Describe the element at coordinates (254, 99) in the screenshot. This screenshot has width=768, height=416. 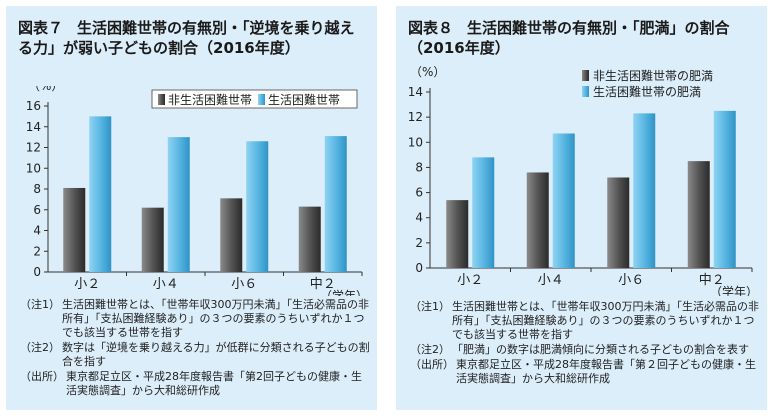
I see `legend-box` at that location.